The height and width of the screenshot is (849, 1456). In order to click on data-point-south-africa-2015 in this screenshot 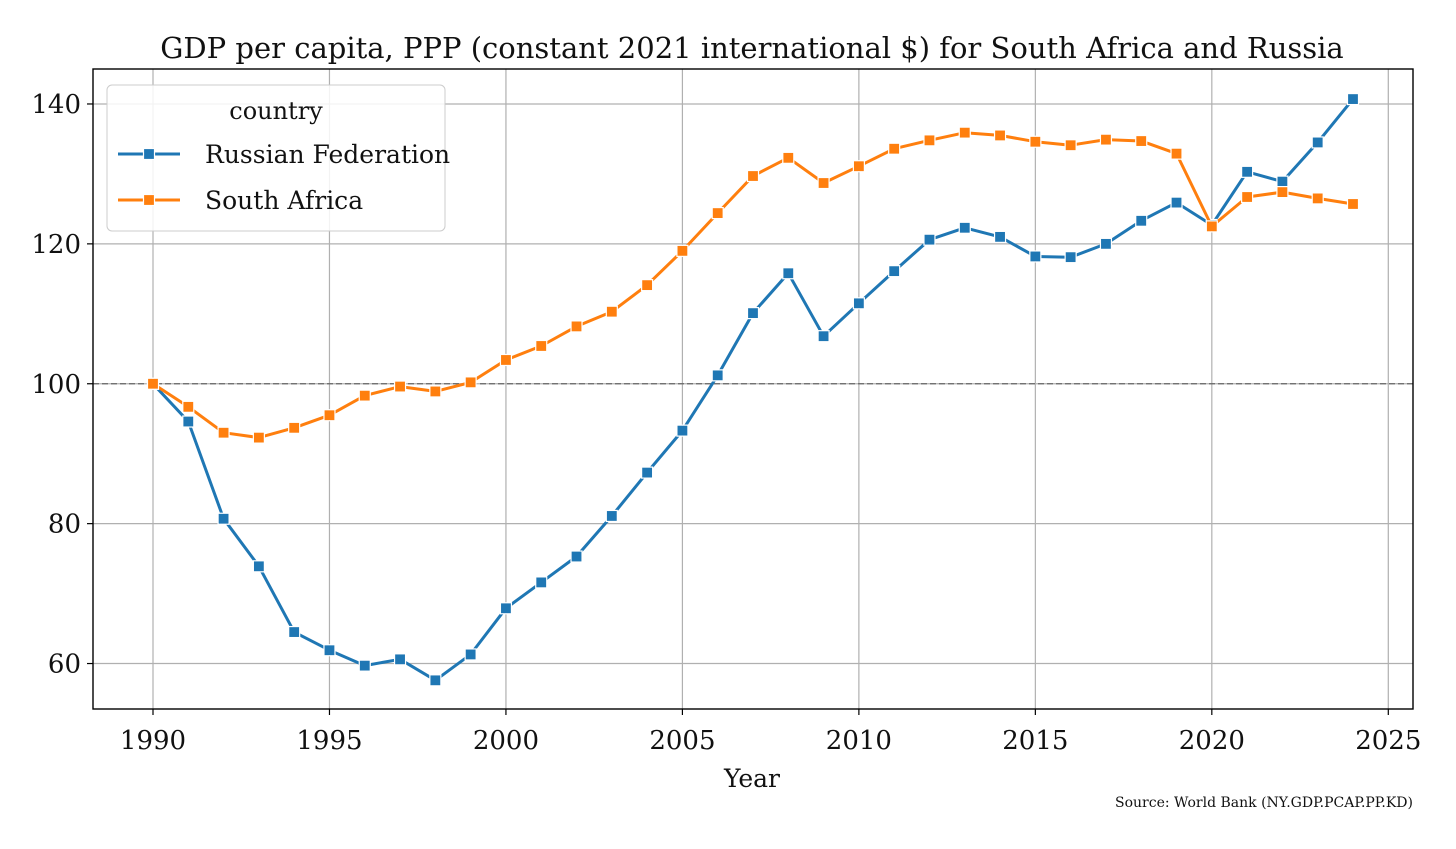, I will do `click(1035, 141)`.